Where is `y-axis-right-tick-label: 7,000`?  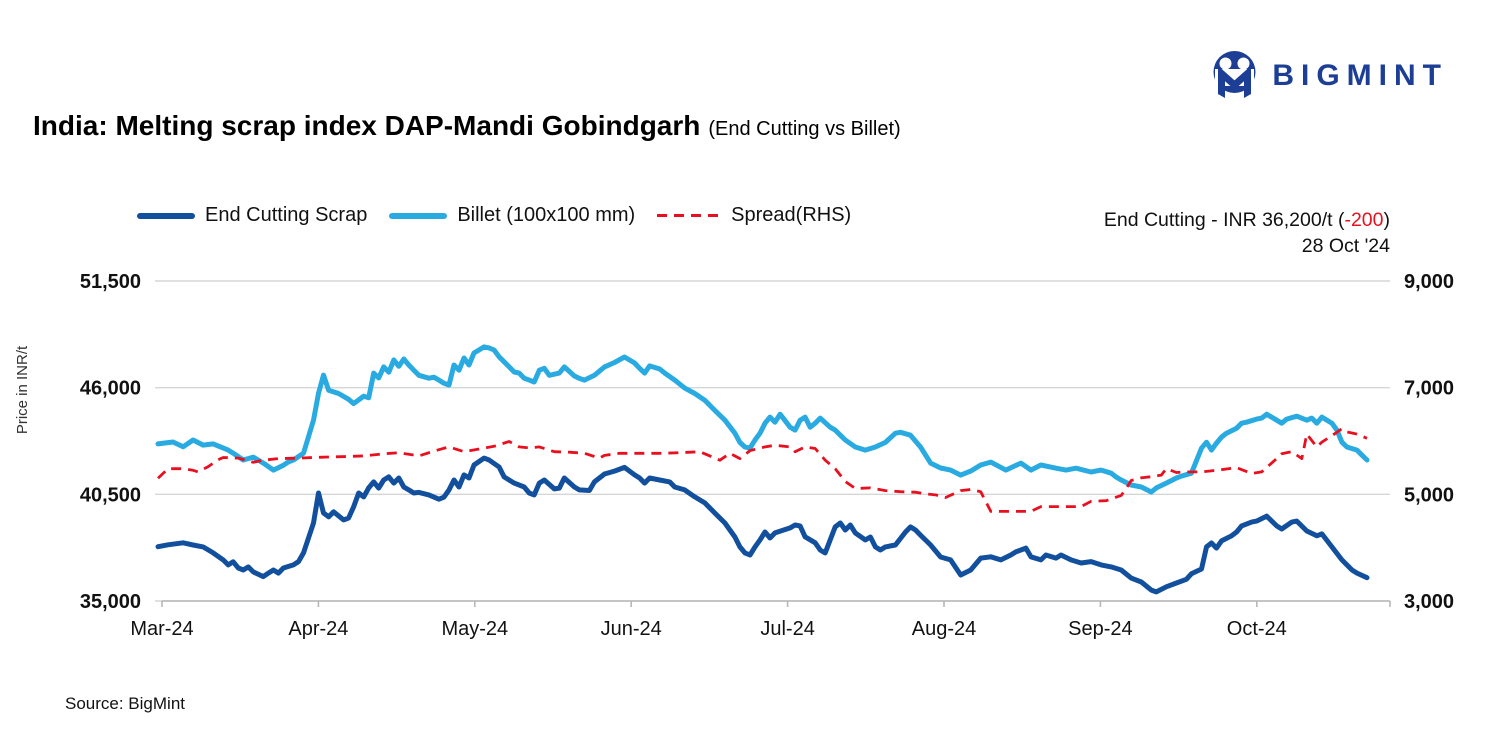 y-axis-right-tick-label: 7,000 is located at coordinates (1429, 389).